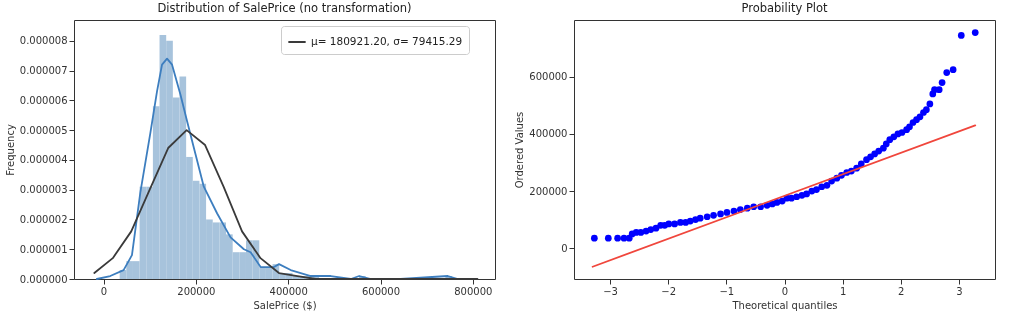 The width and height of the screenshot is (1024, 330). What do you see at coordinates (43, 100) in the screenshot?
I see `y-tick-label: 0.000006` at bounding box center [43, 100].